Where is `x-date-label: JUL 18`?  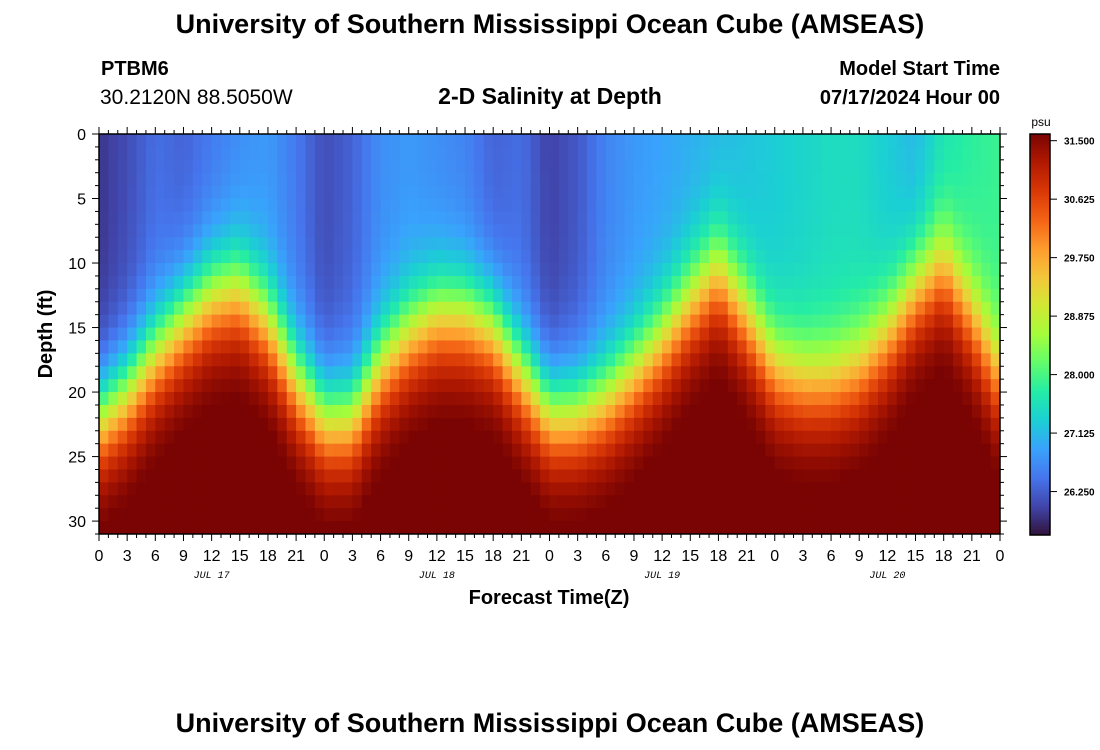
x-date-label: JUL 18 is located at coordinates (437, 576).